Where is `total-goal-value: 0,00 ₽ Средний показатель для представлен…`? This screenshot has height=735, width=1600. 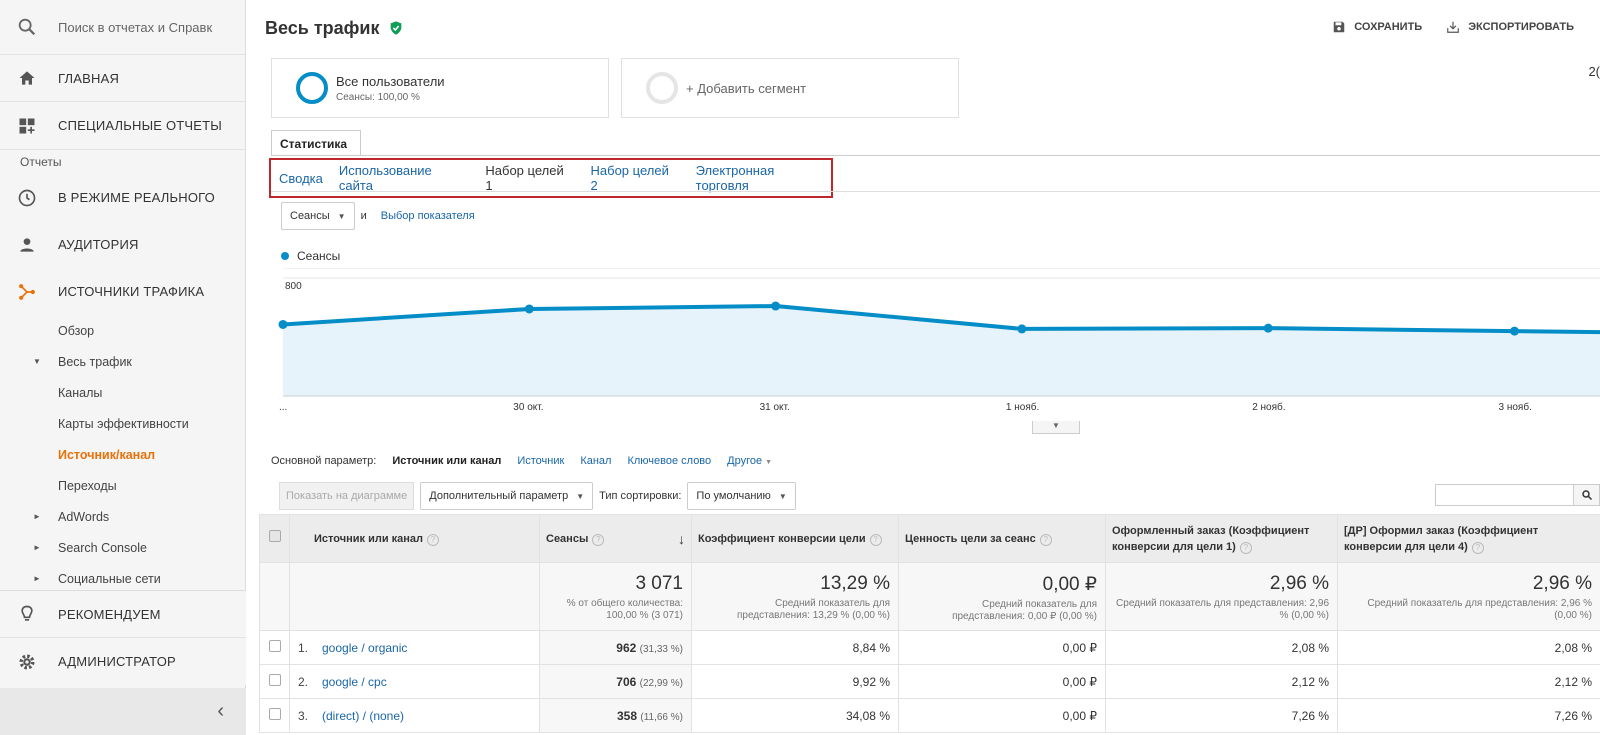
total-goal-value: 0,00 ₽ Средний показатель для представлен… is located at coordinates (1002, 596).